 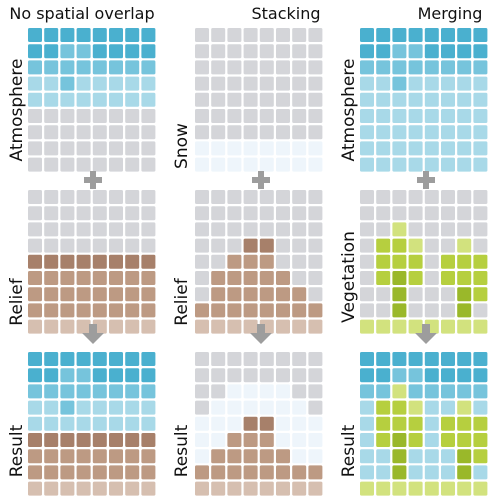 What do you see at coordinates (245, 13) in the screenshot?
I see `column-titles: No spatial overlap Stacking Merging` at bounding box center [245, 13].